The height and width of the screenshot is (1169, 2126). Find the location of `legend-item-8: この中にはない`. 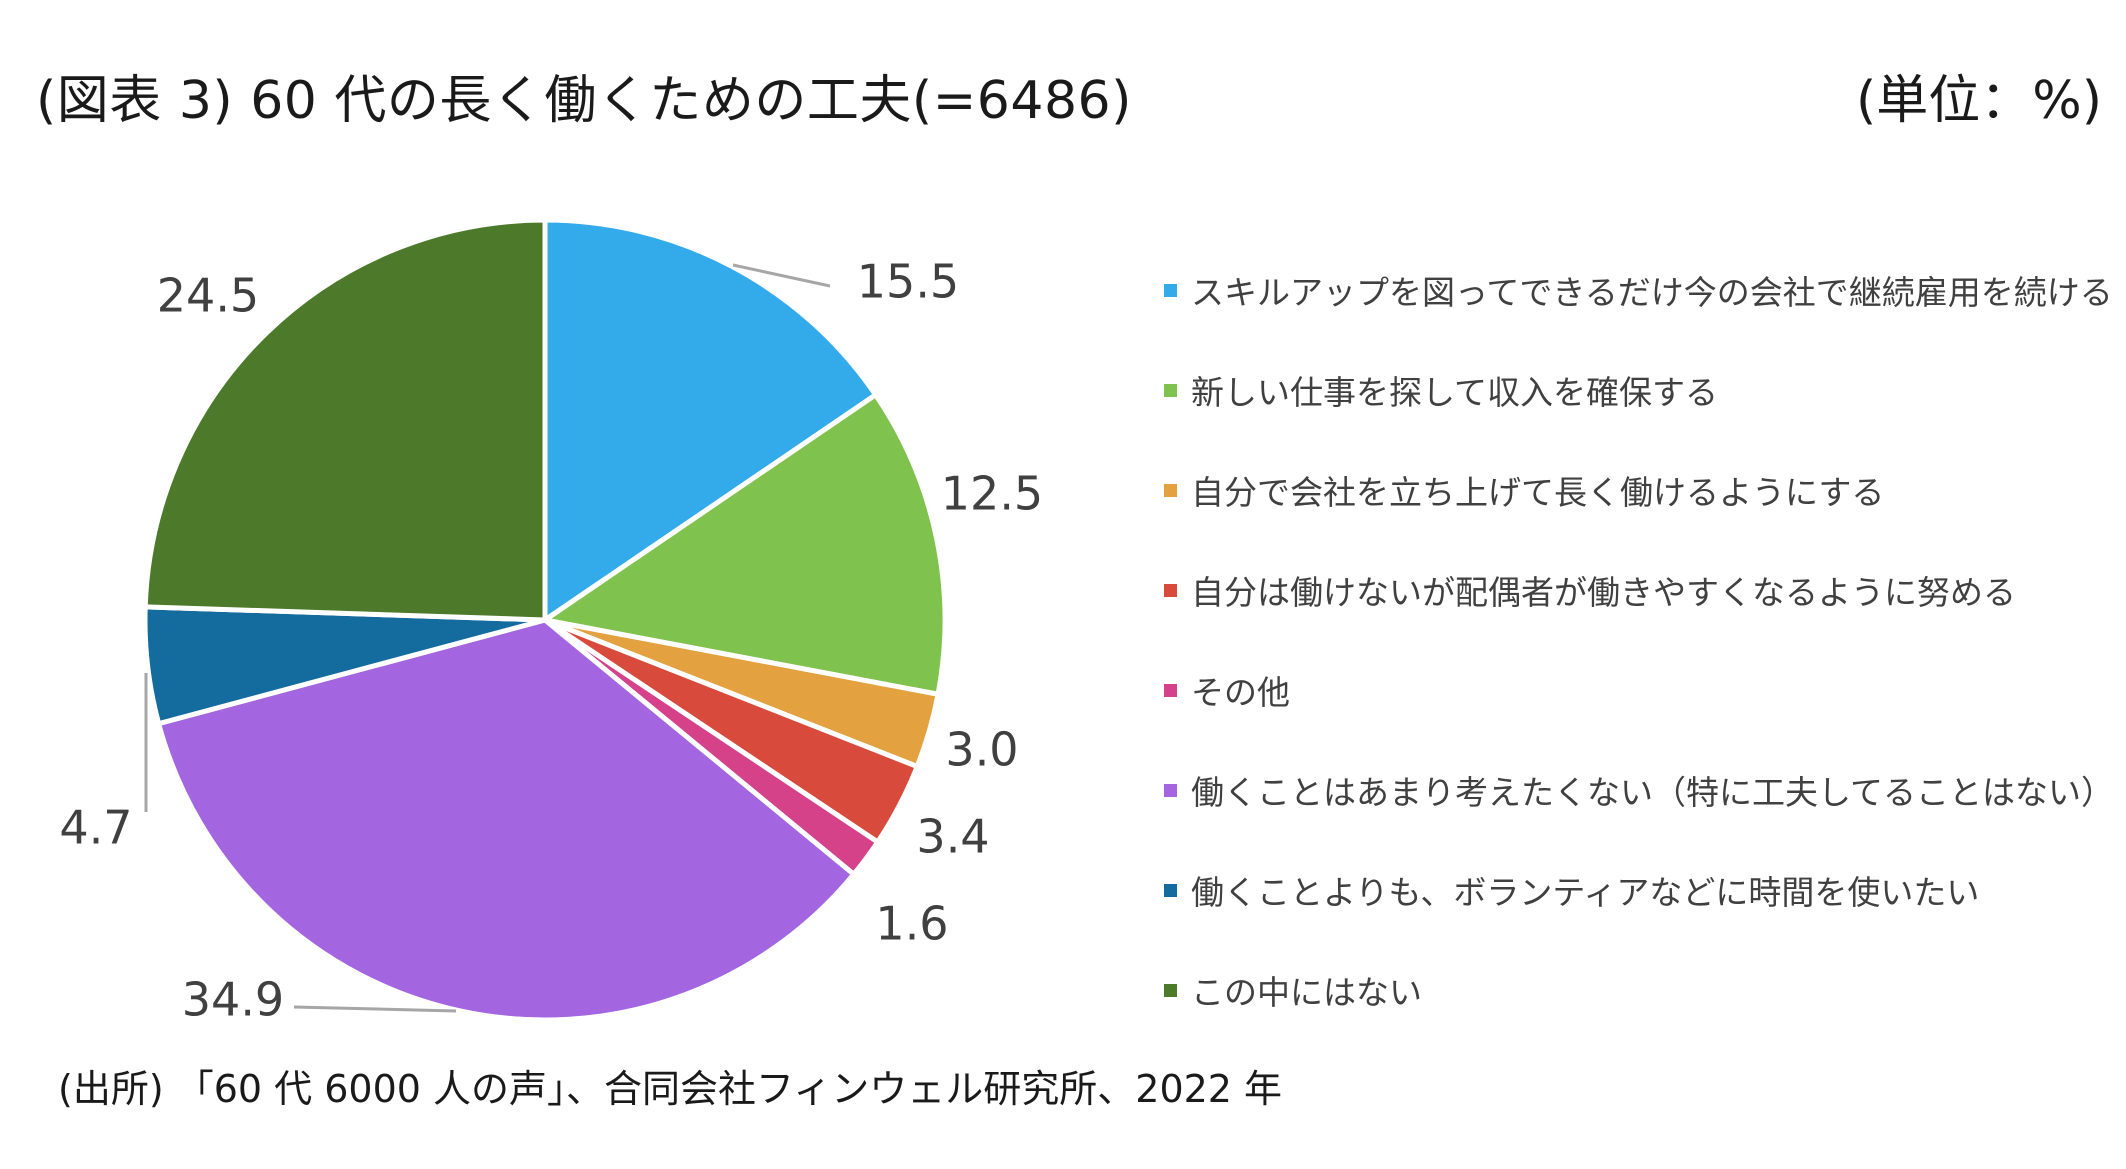

legend-item-8: この中にはない is located at coordinates (1639, 990).